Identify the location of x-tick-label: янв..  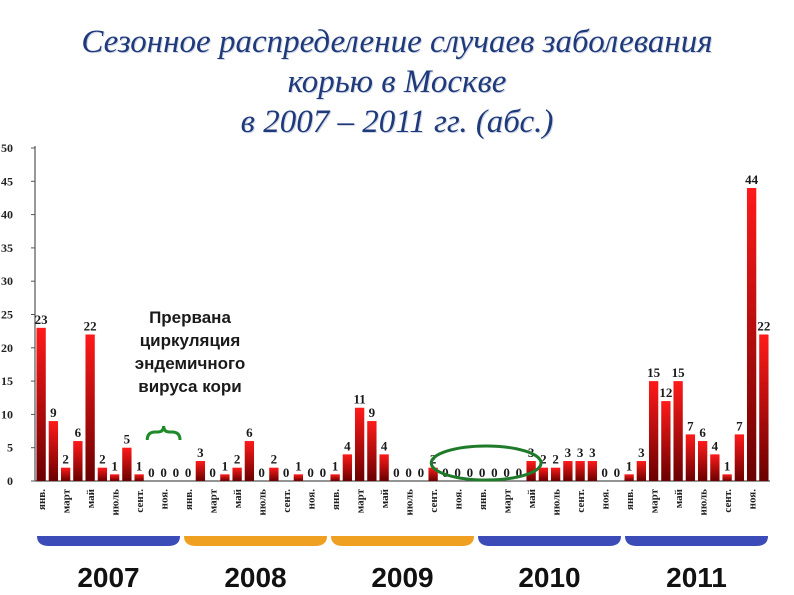
(336, 499).